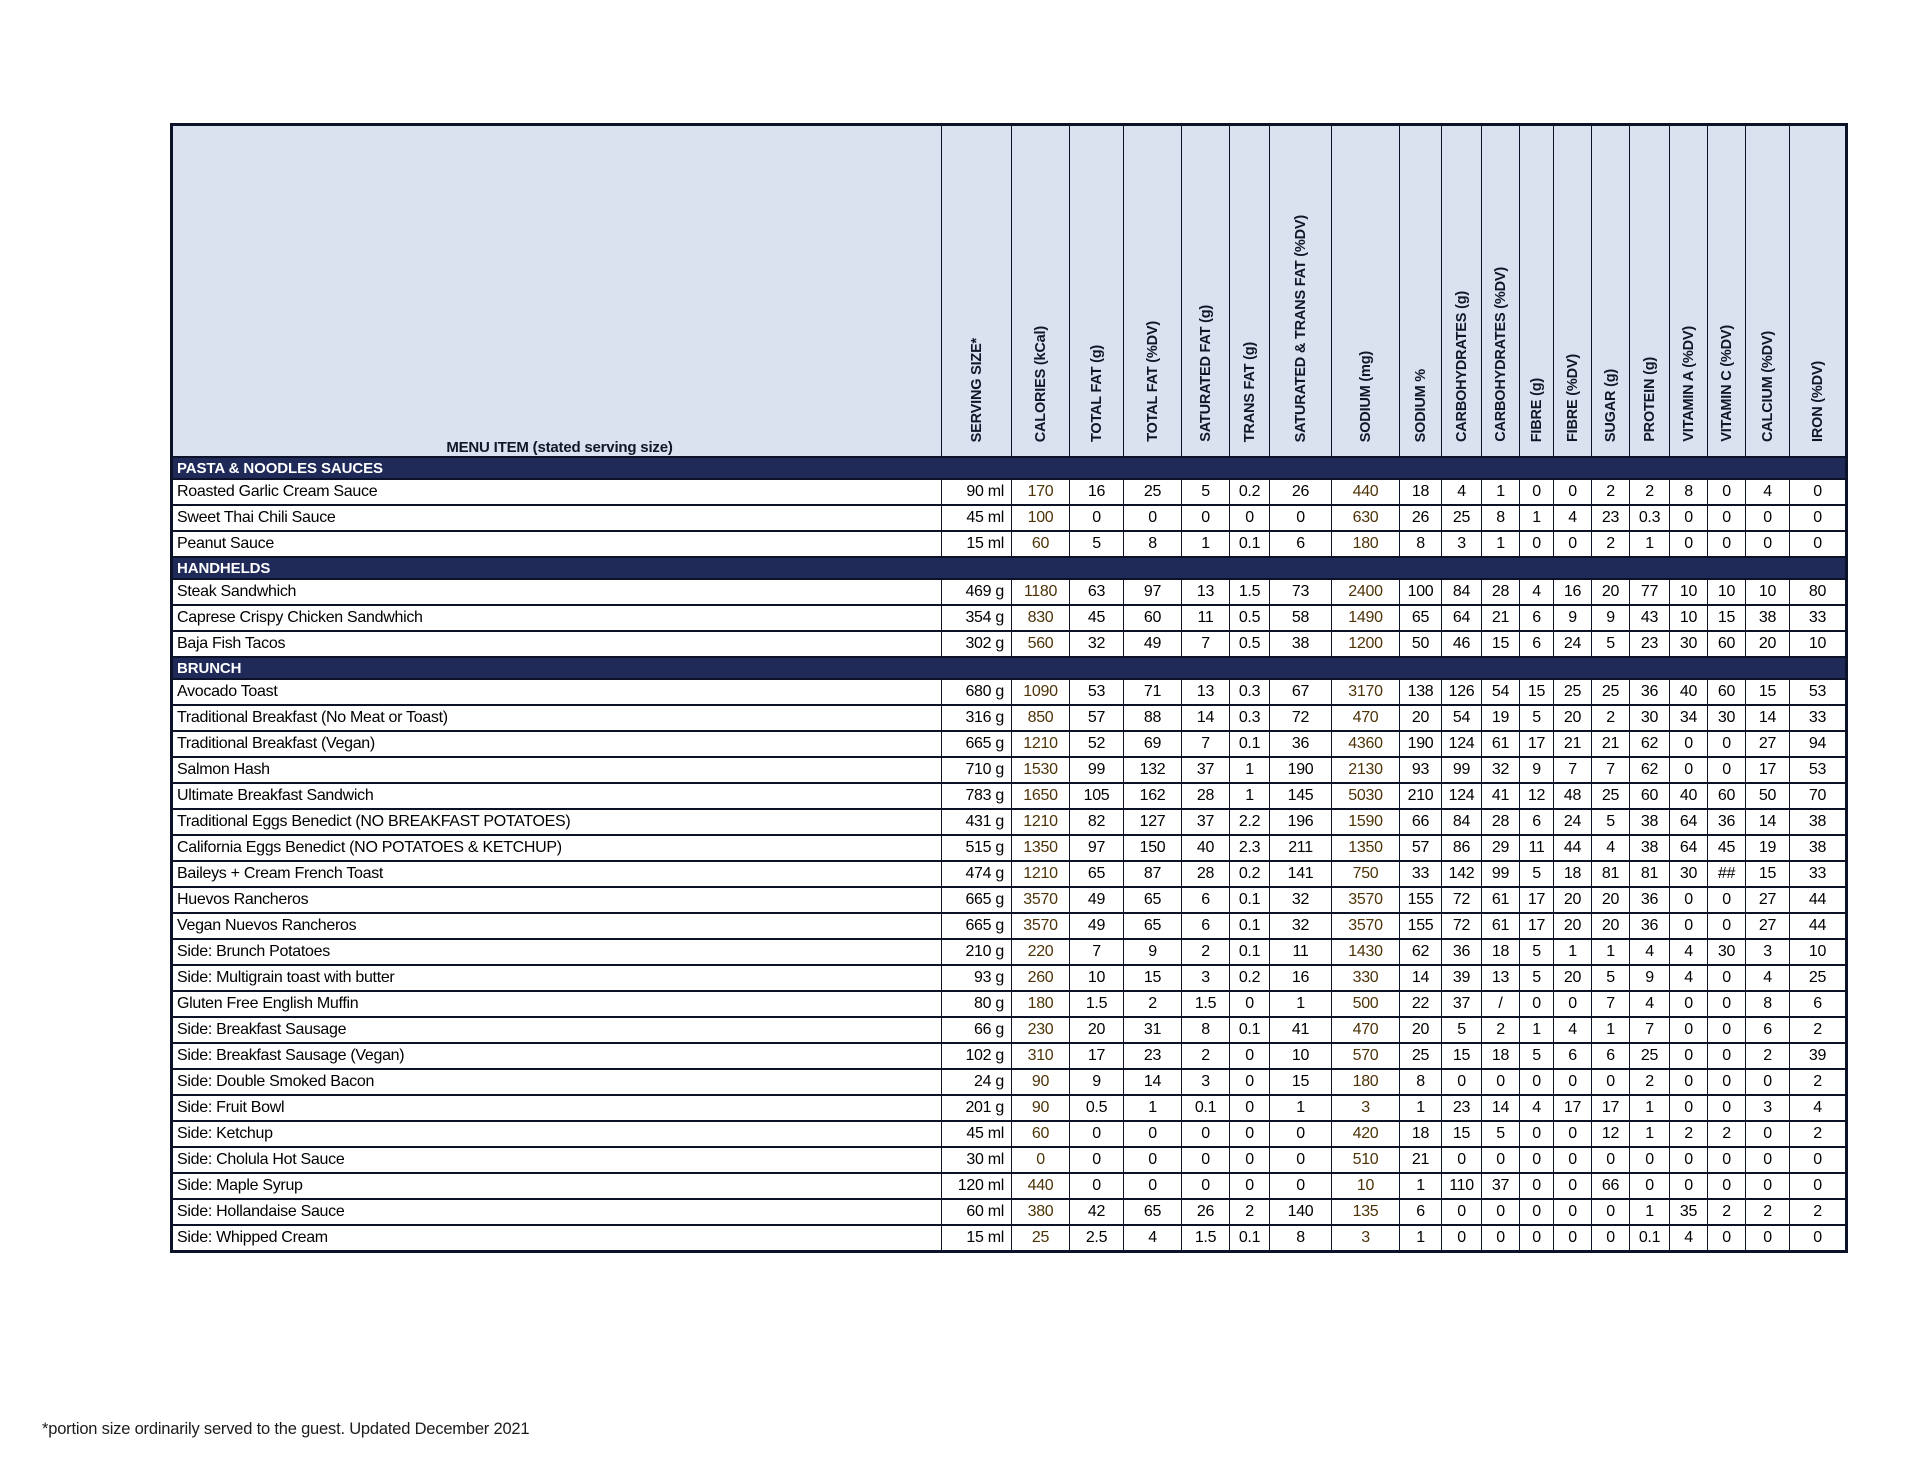 The width and height of the screenshot is (1920, 1484). I want to click on column-header-sodium-mg: SODIUM (mg), so click(1365, 290).